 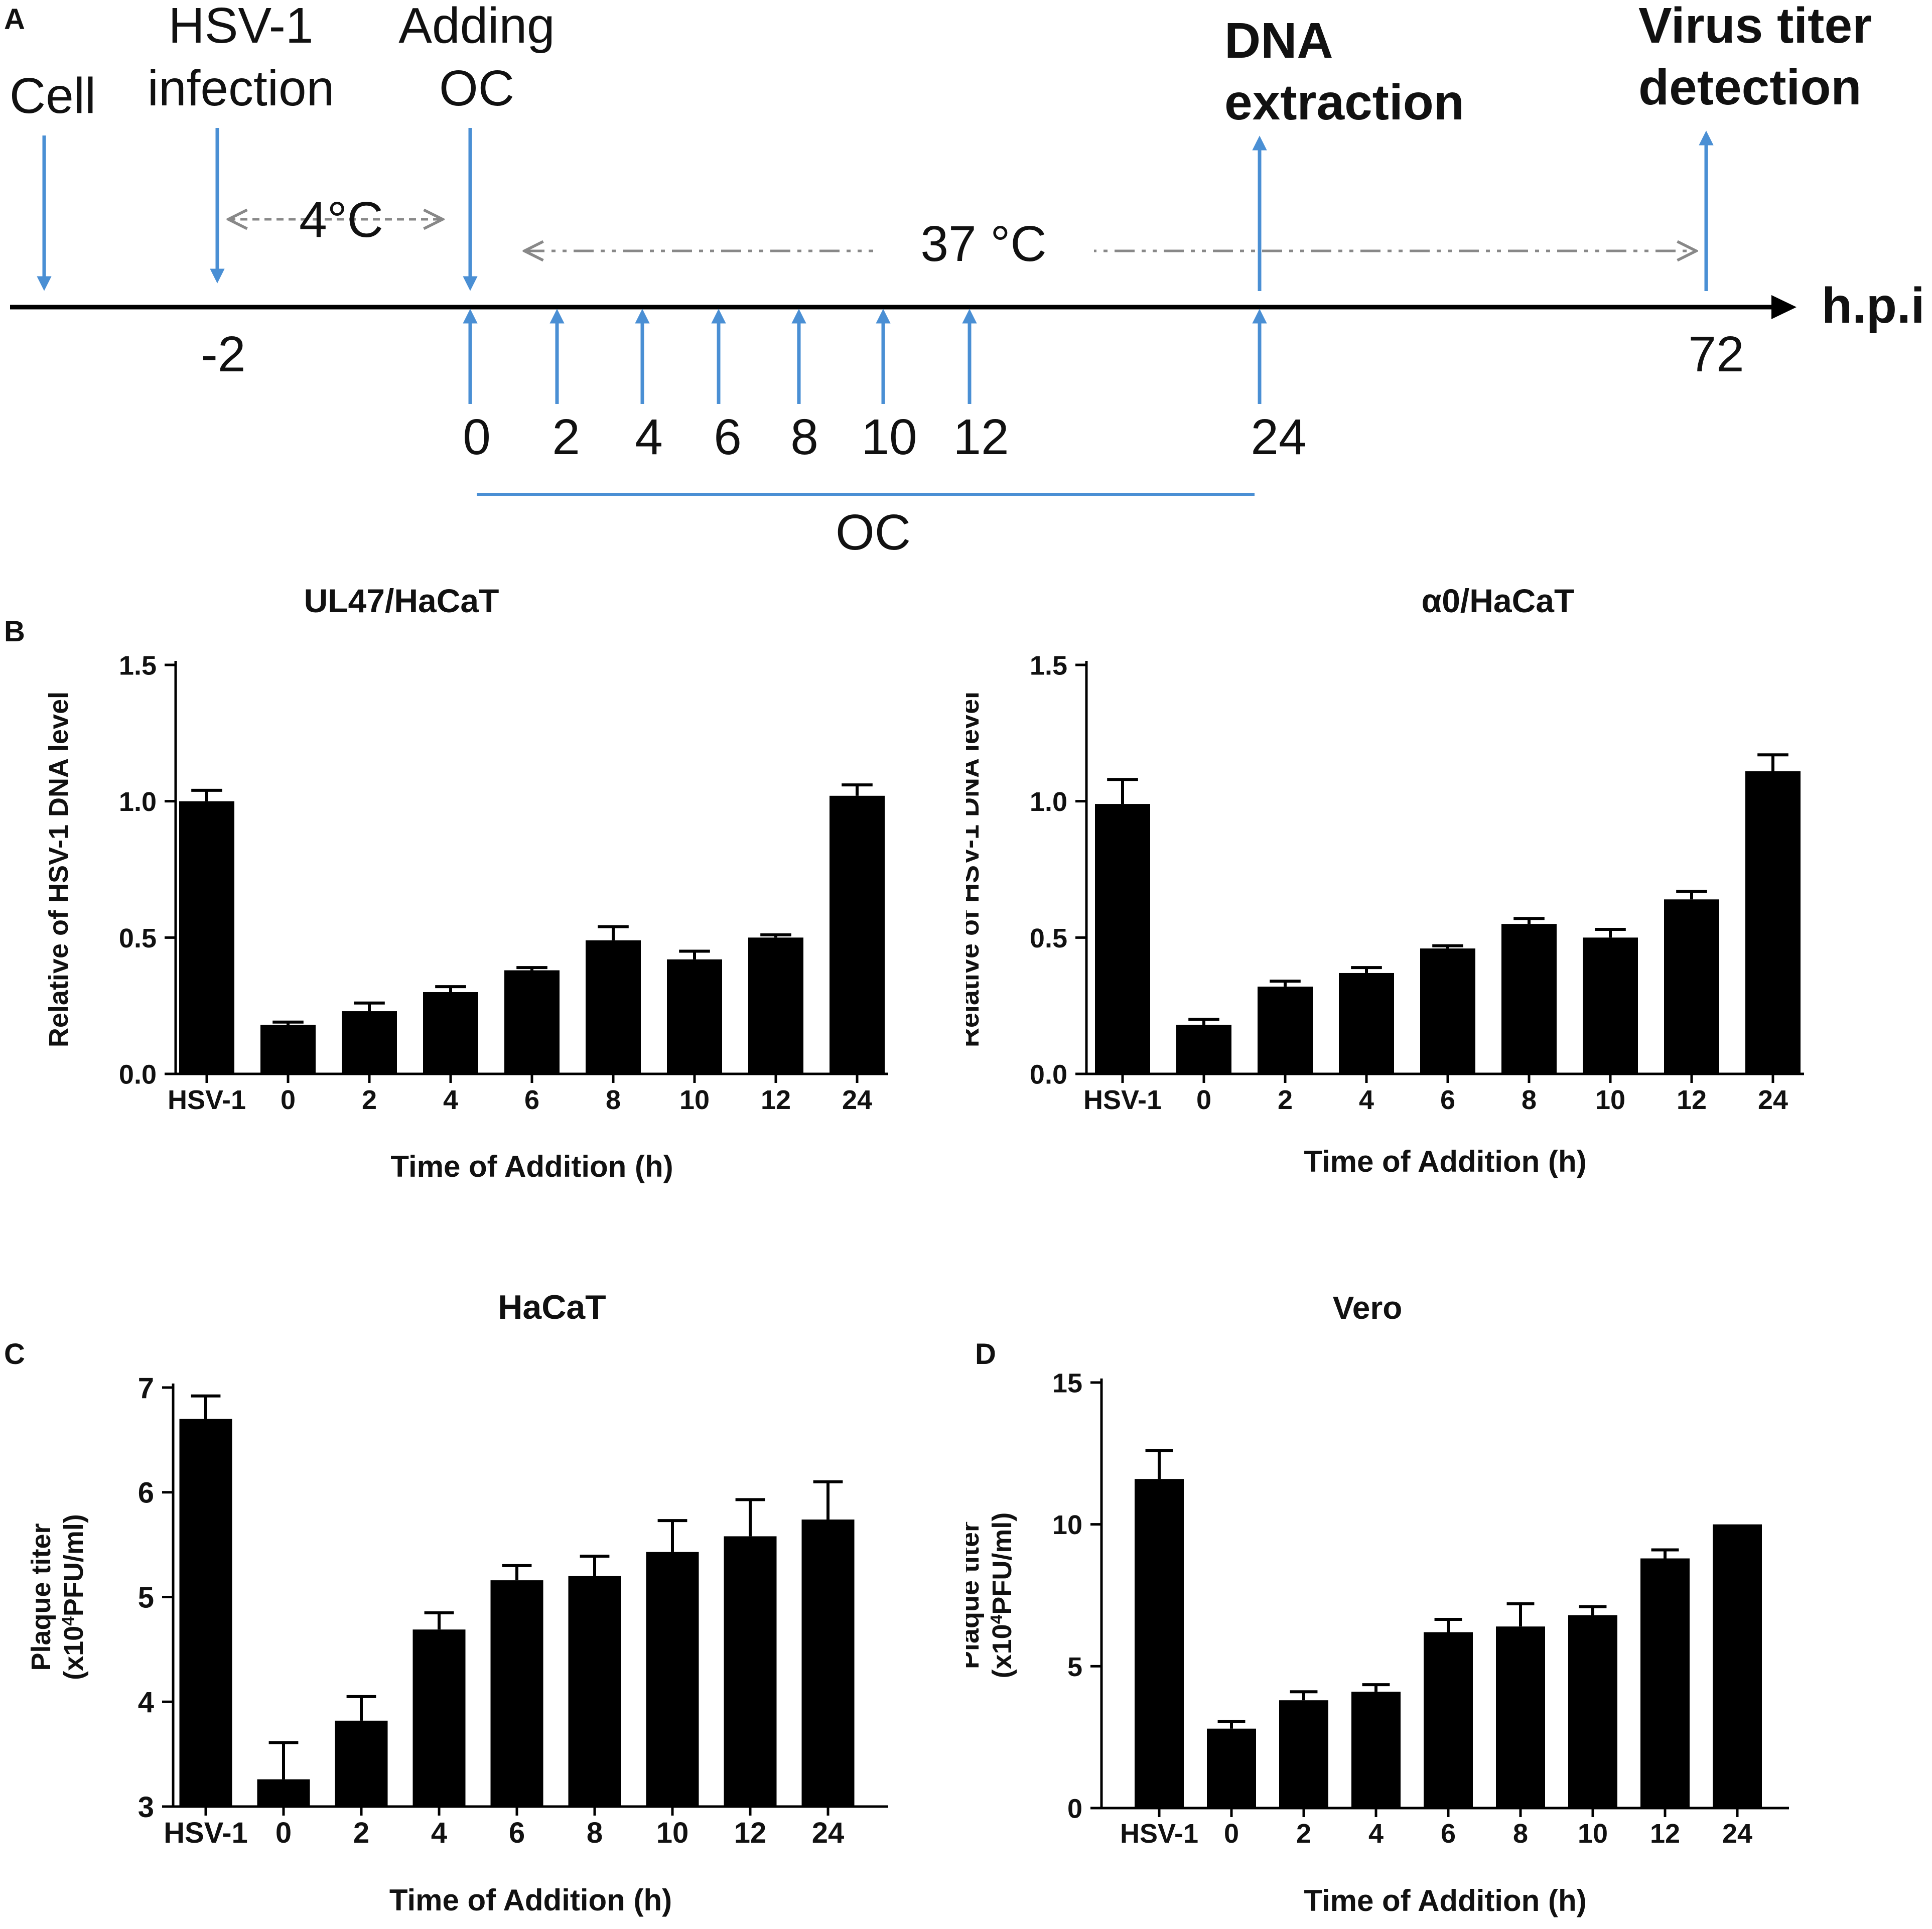 I want to click on addition-time-label-0: 0, so click(x=477, y=437).